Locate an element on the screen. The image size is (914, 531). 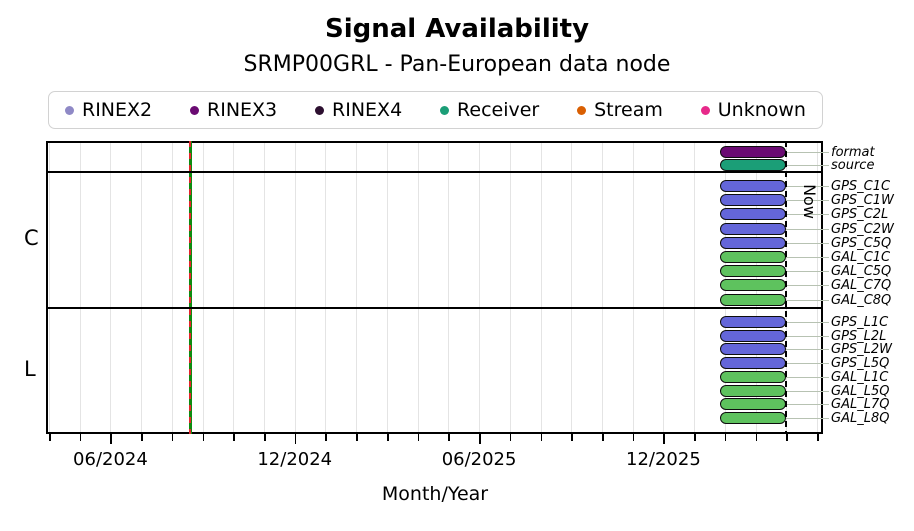
legend-item-stream: Stream is located at coordinates (620, 110).